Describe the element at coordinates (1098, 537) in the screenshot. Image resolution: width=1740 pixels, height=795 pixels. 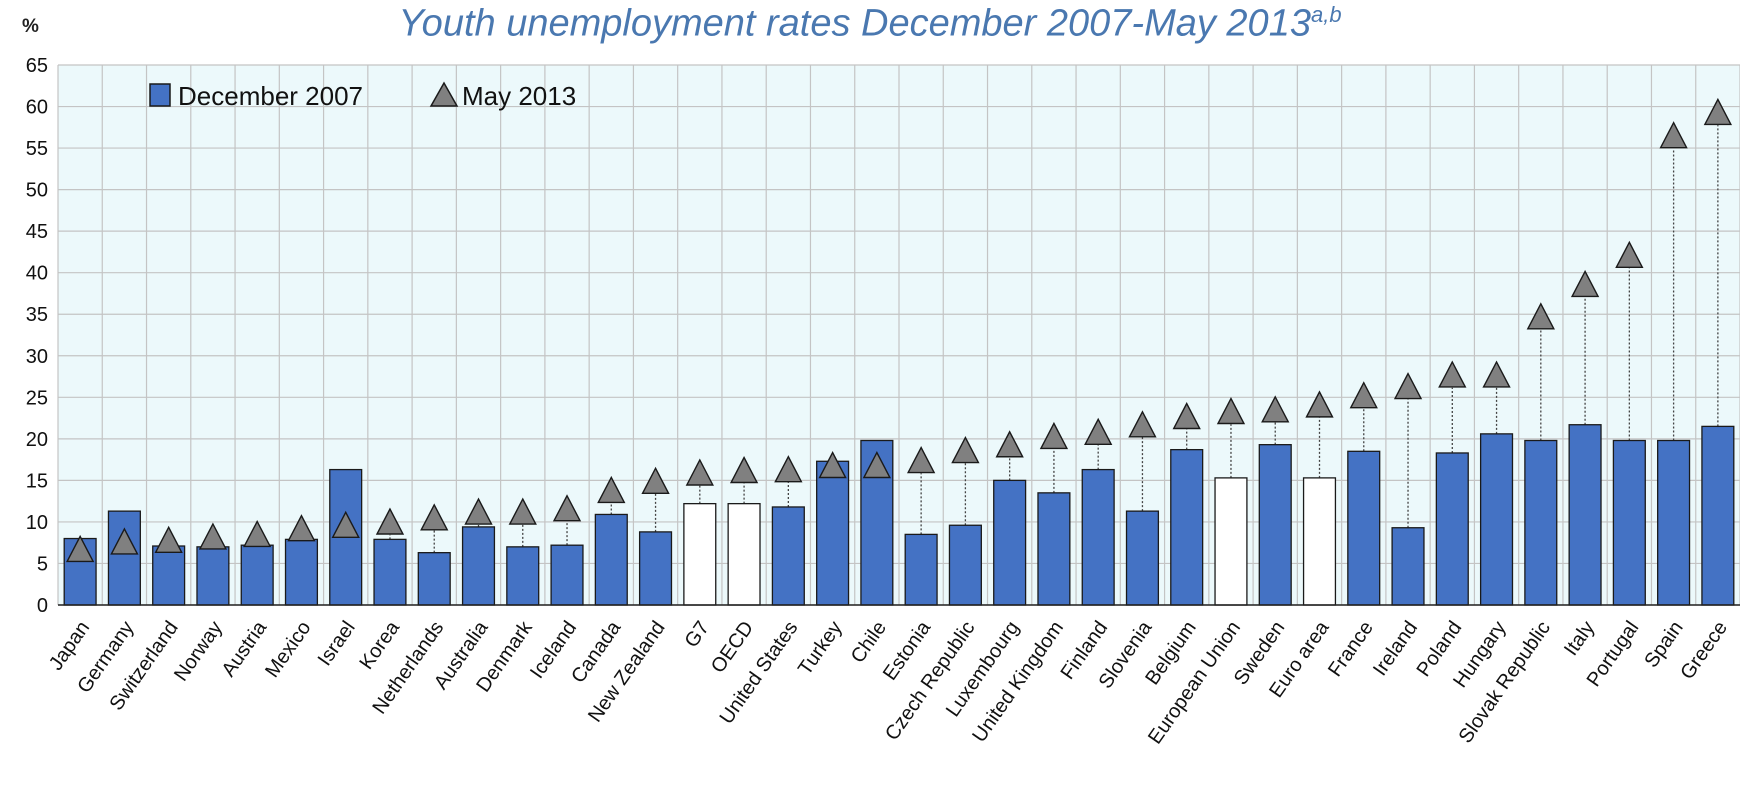
I see `bar-finland` at that location.